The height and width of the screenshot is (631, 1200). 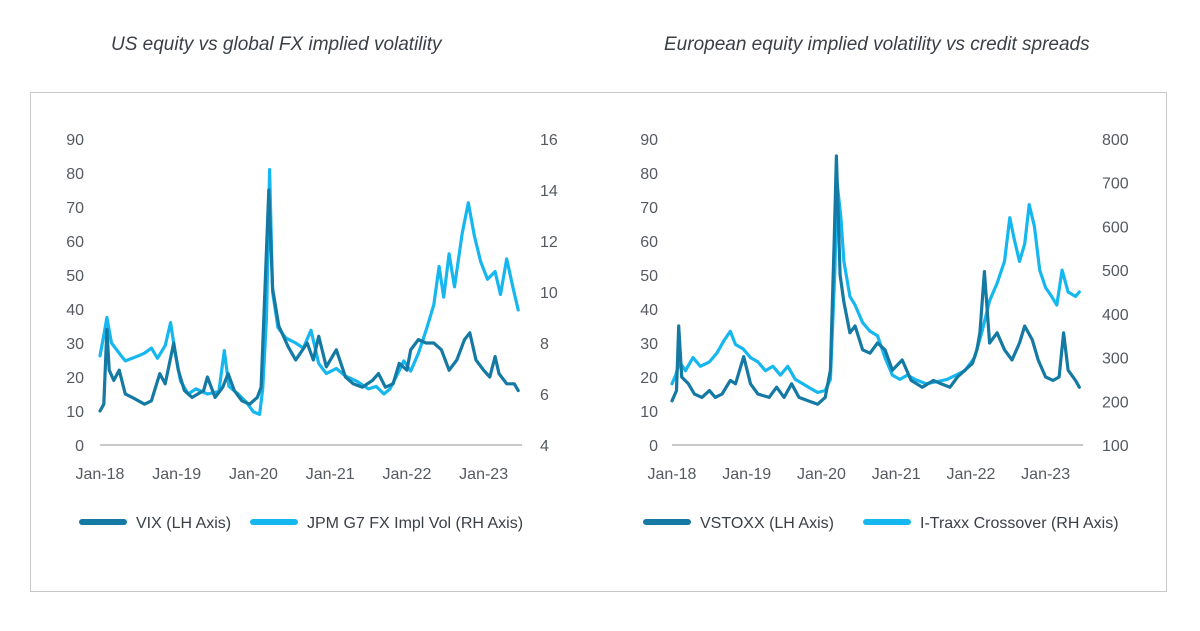 I want to click on y-right-tick-label: 4, so click(x=544, y=446).